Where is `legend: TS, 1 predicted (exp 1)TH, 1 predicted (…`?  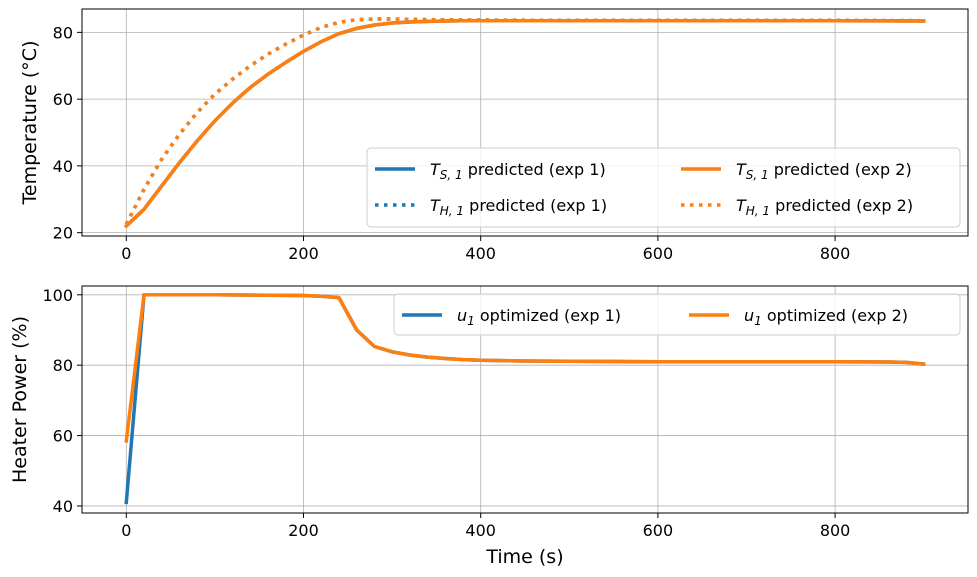
legend: TS, 1 predicted (exp 1)TH, 1 predicted (… is located at coordinates (663, 187).